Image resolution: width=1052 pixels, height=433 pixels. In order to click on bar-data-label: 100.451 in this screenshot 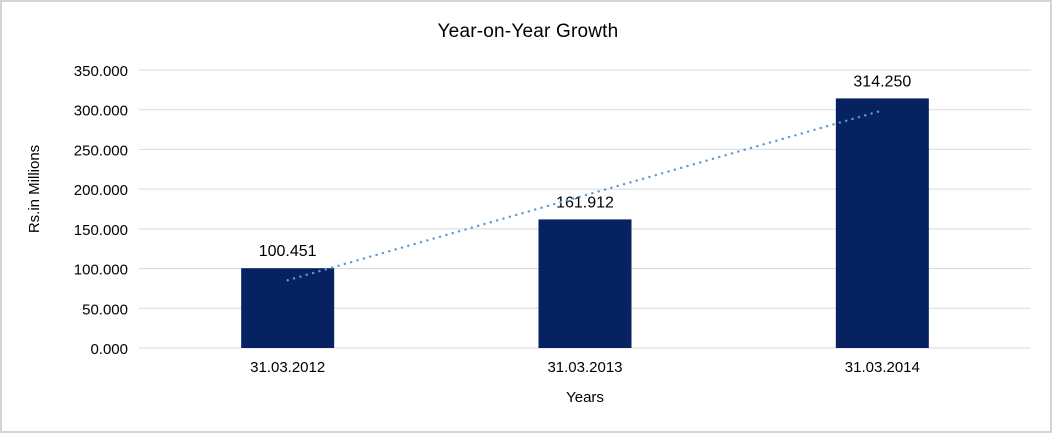, I will do `click(288, 251)`.